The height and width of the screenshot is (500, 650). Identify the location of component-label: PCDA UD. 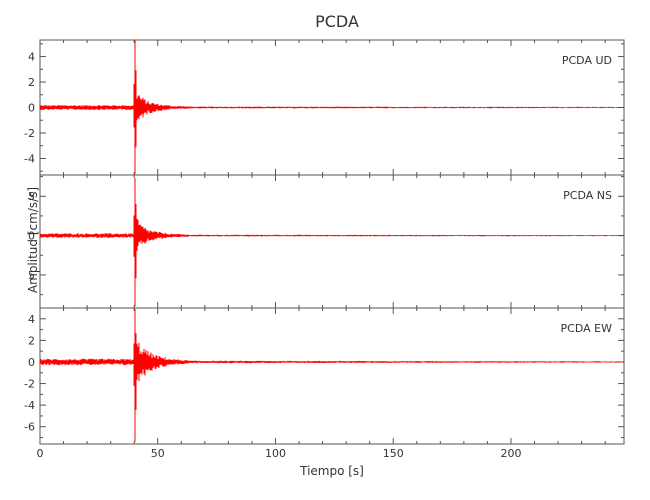
(587, 60).